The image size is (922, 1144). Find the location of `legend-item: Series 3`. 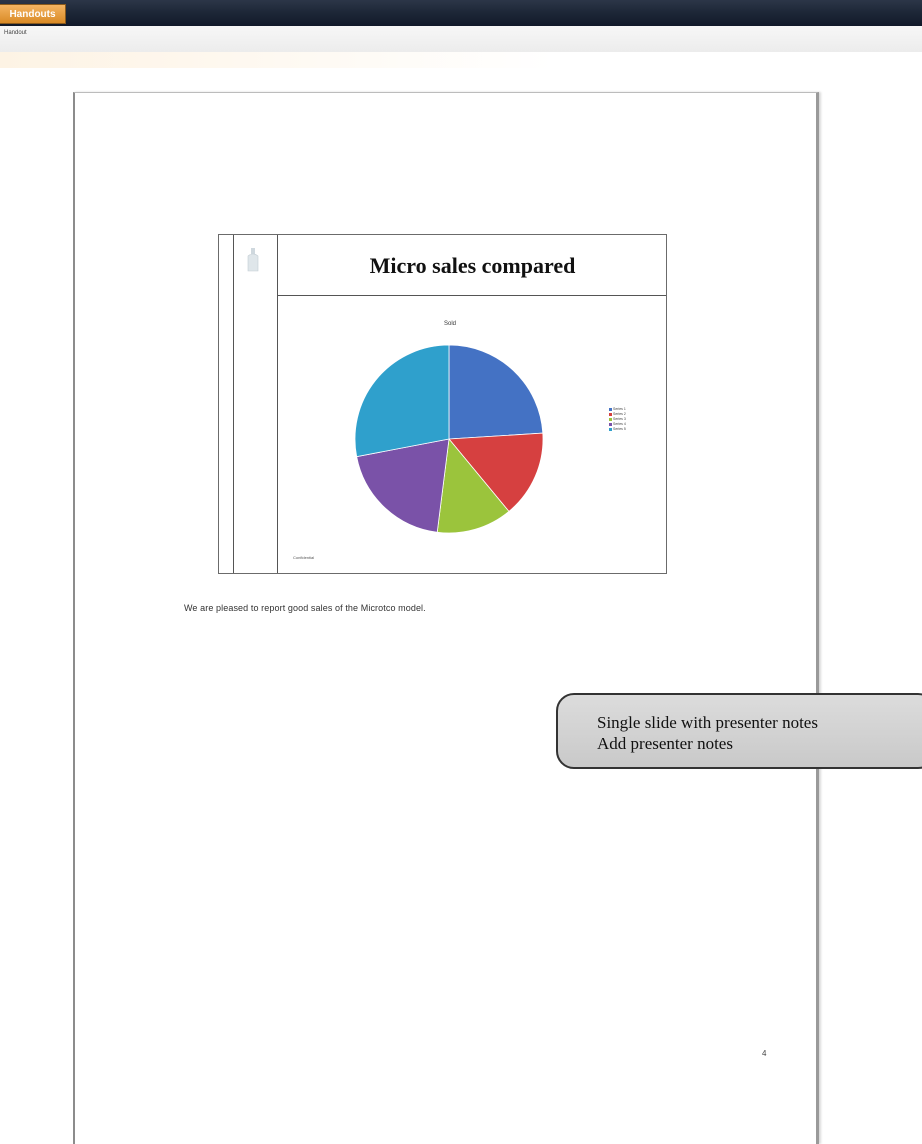

legend-item: Series 3 is located at coordinates (617, 419).